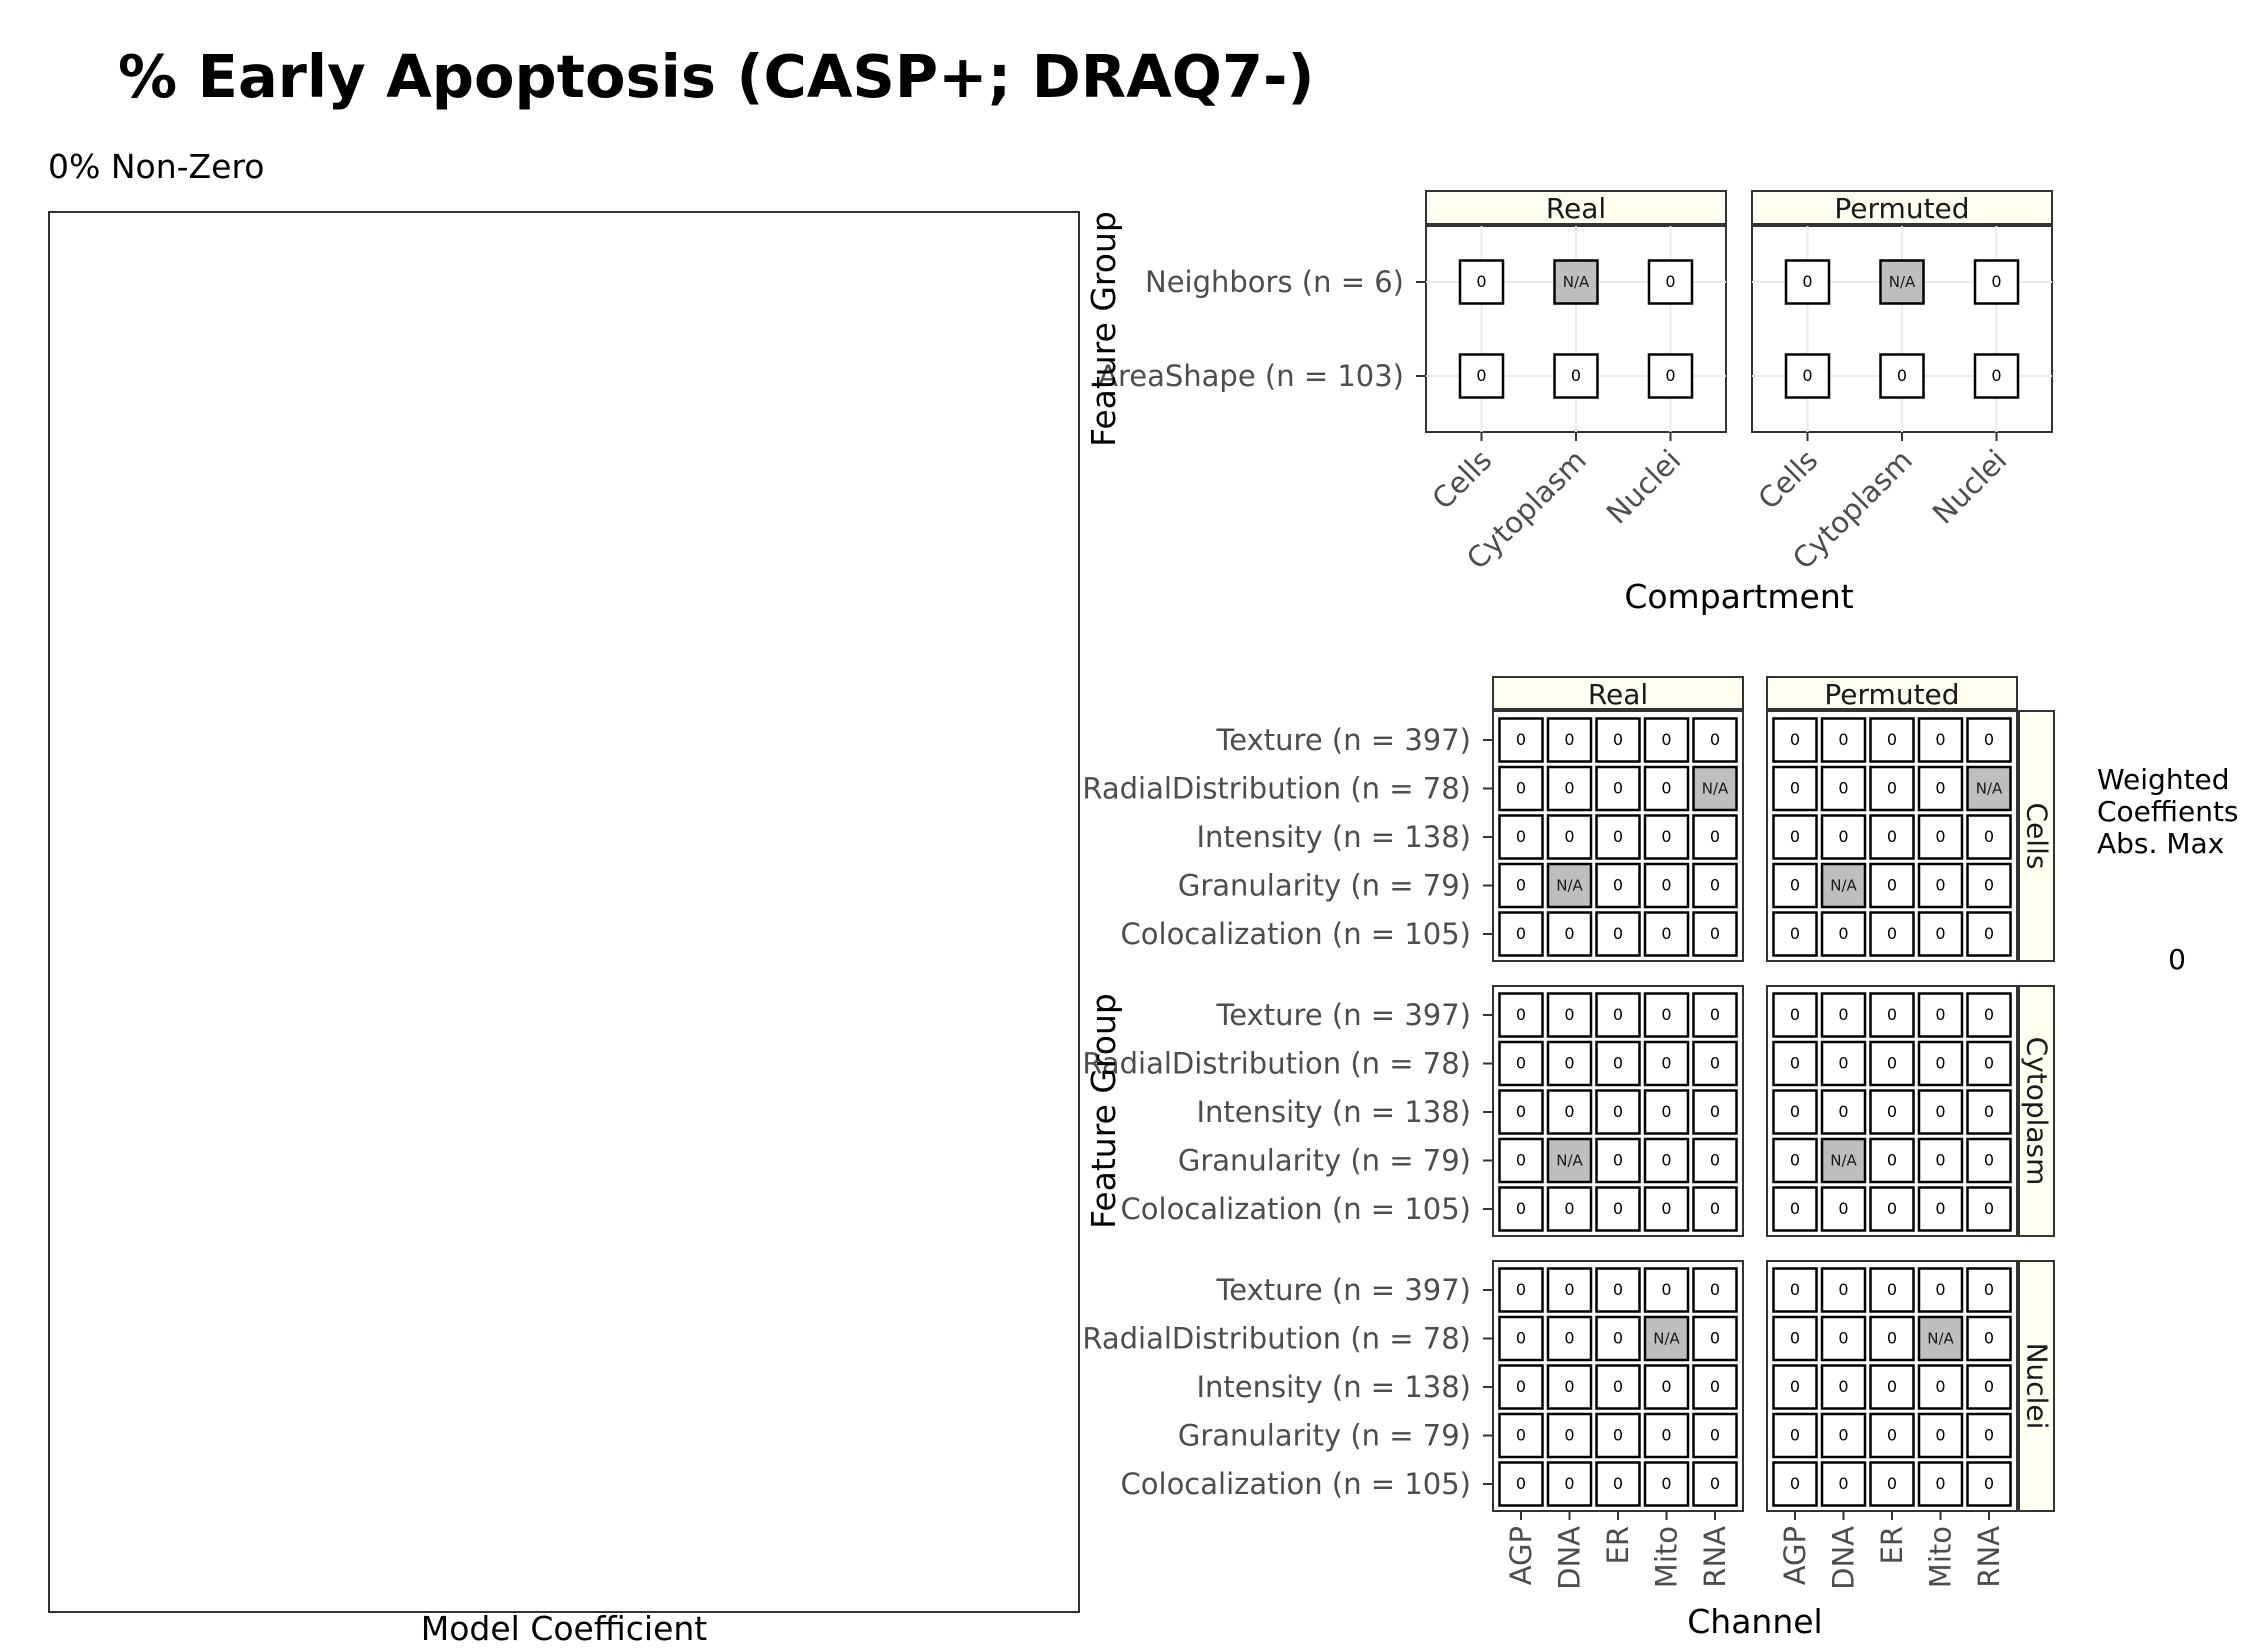 The image size is (2250, 1650). Describe the element at coordinates (1667, 1557) in the screenshot. I see `x-tick-label: Mito` at that location.